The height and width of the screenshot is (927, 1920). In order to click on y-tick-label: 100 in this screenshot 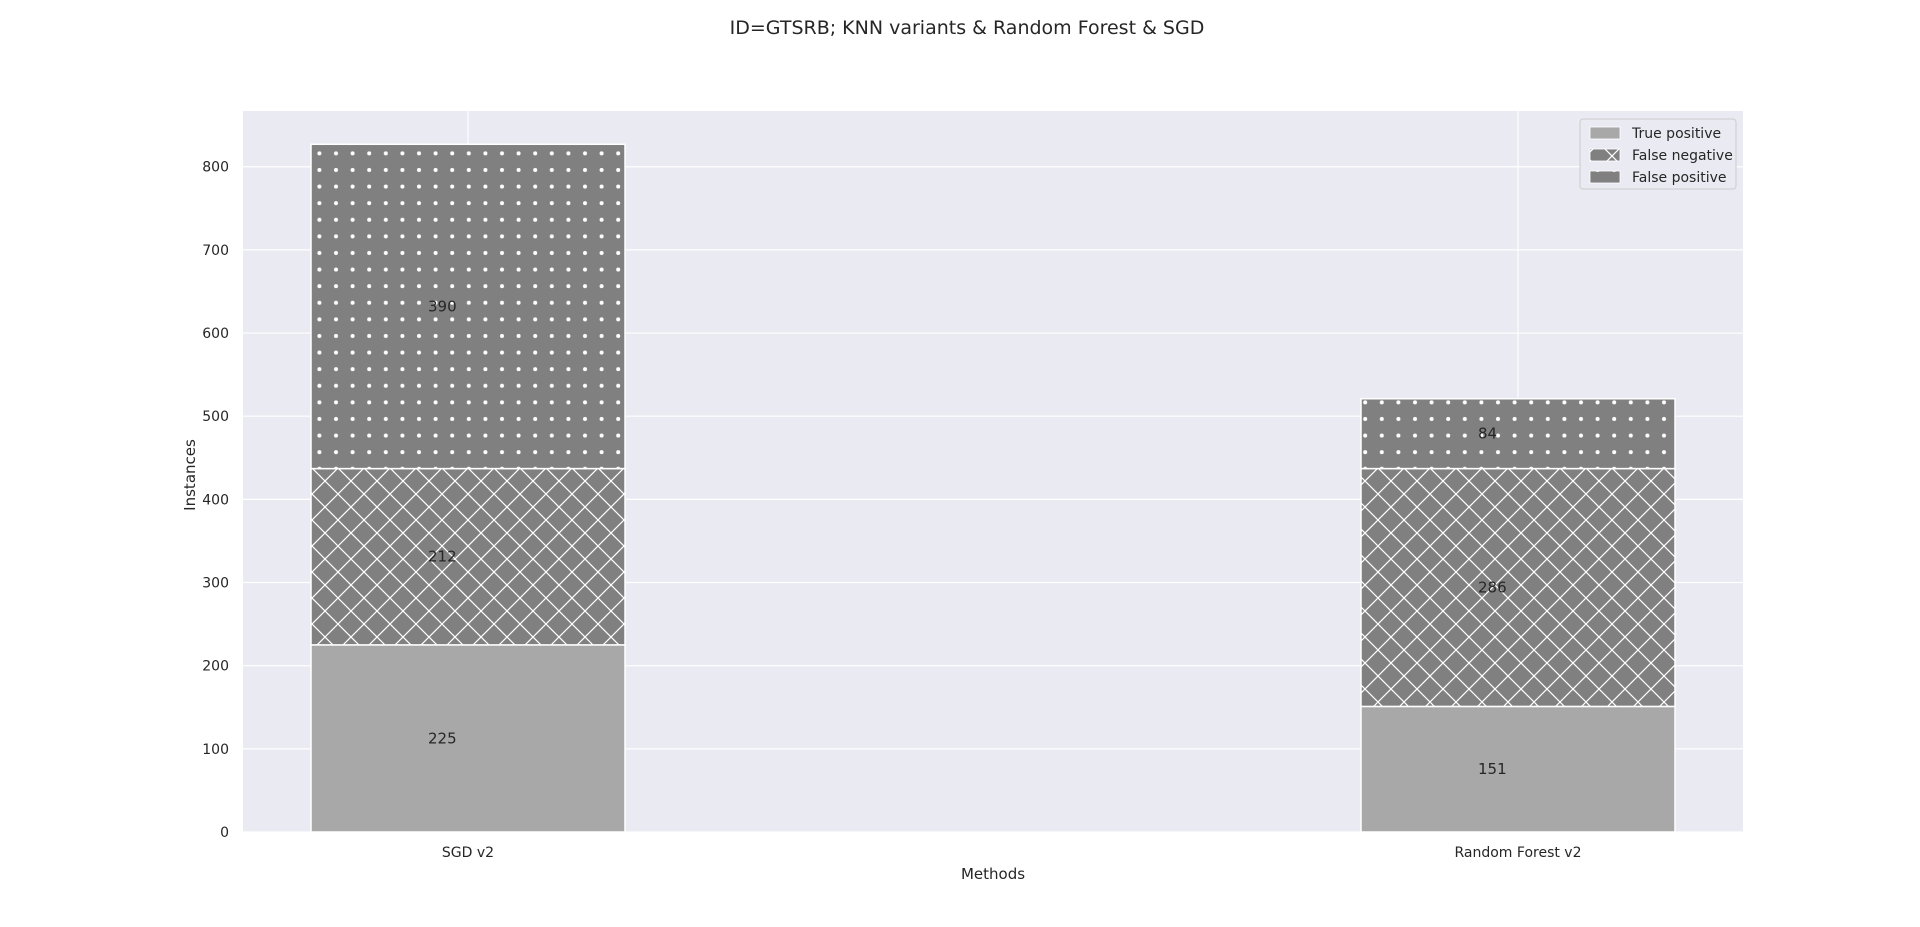, I will do `click(215, 750)`.